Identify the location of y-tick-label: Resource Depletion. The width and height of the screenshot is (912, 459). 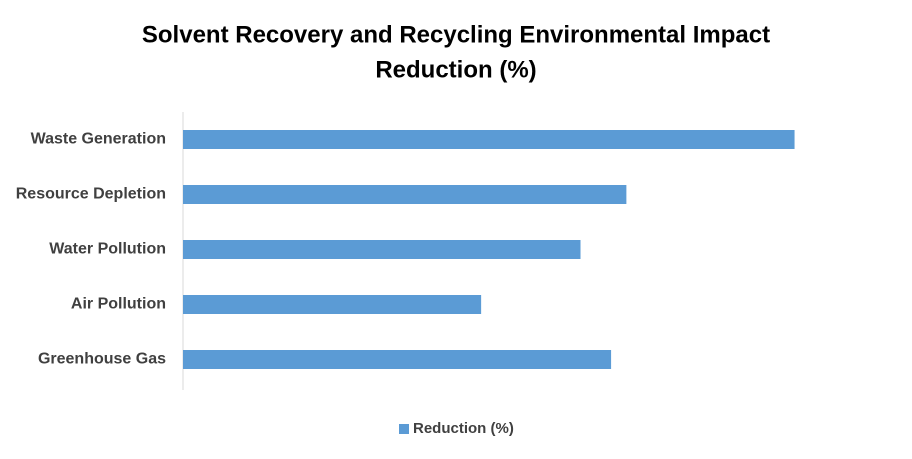
(91, 194).